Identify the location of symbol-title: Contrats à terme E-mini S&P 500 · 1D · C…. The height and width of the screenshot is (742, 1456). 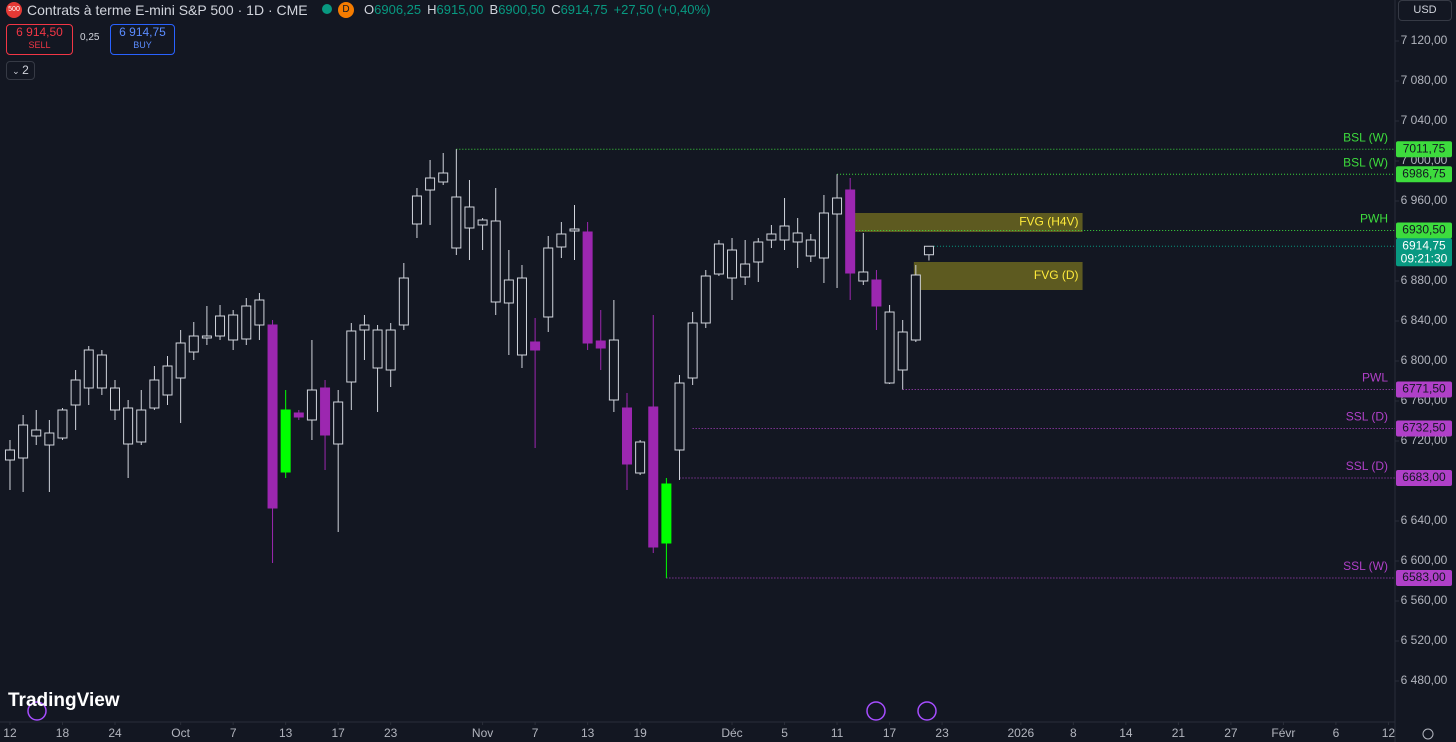
(167, 10).